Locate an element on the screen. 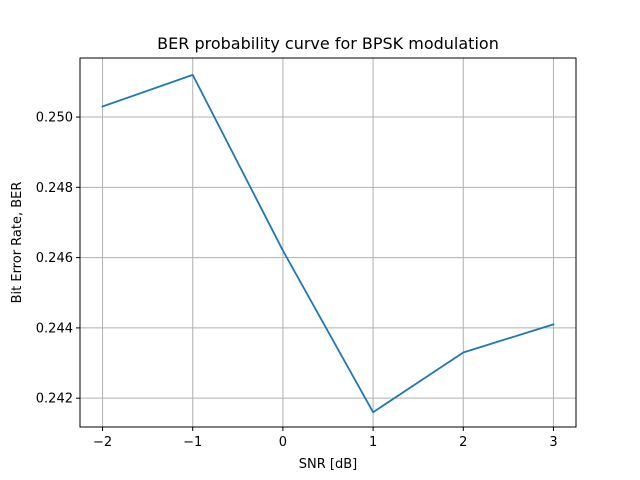 This screenshot has height=480, width=640. y-tick-label: 0.242 is located at coordinates (54, 399).